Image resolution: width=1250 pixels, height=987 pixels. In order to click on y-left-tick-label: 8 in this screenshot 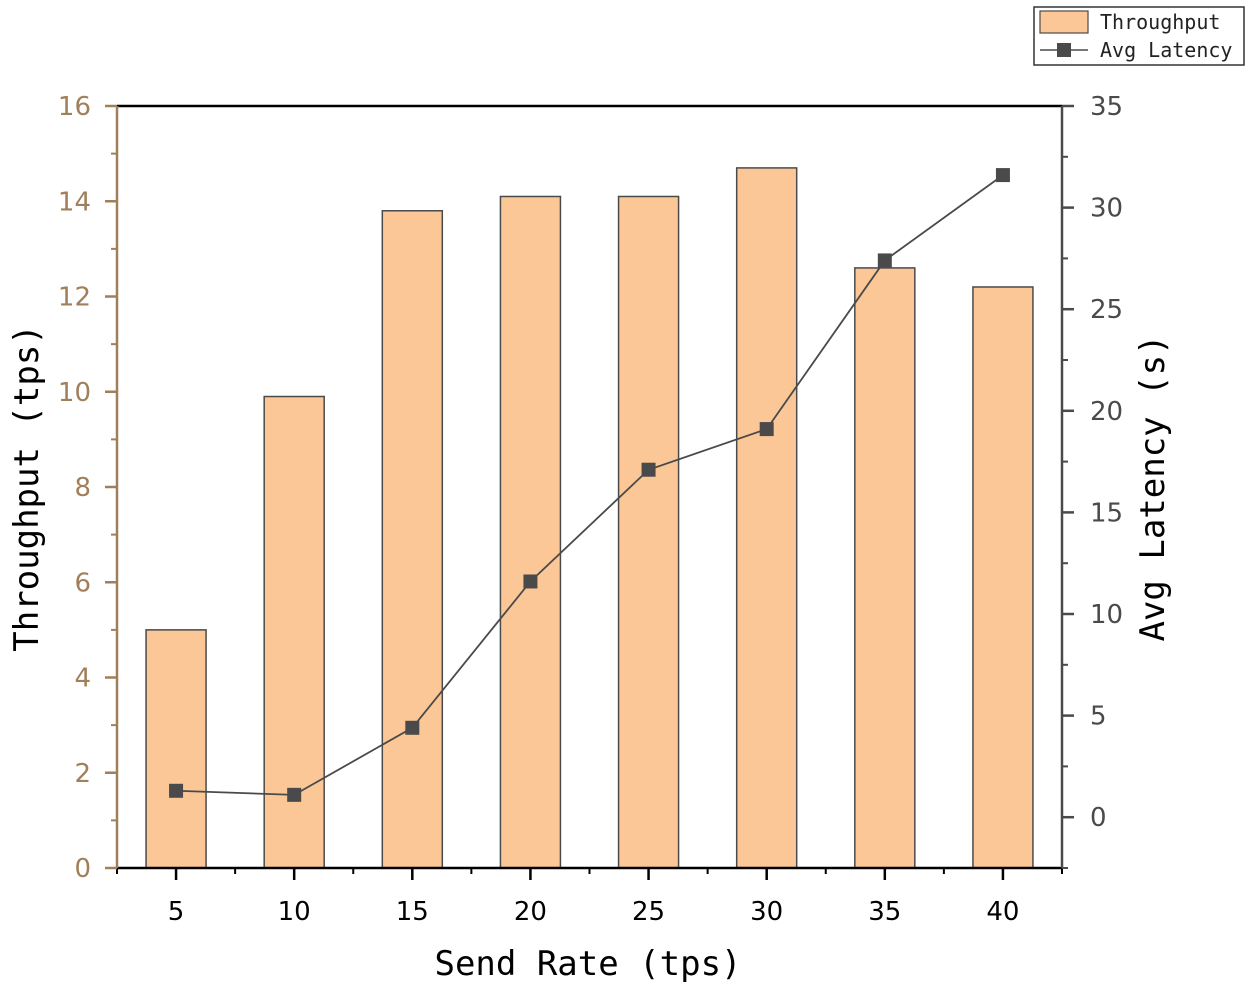, I will do `click(82, 488)`.